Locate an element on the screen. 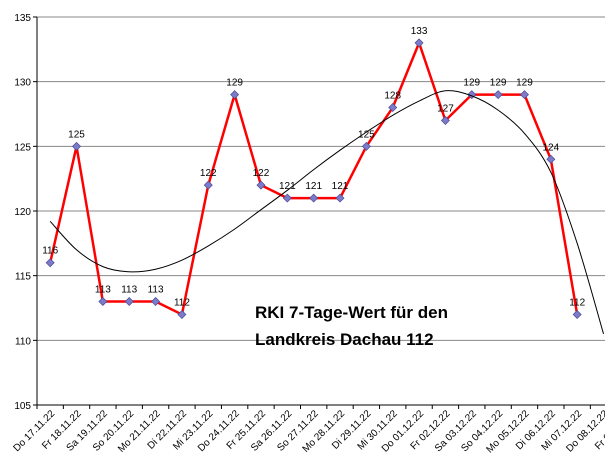  y-tick-label: 110 is located at coordinates (23, 341).